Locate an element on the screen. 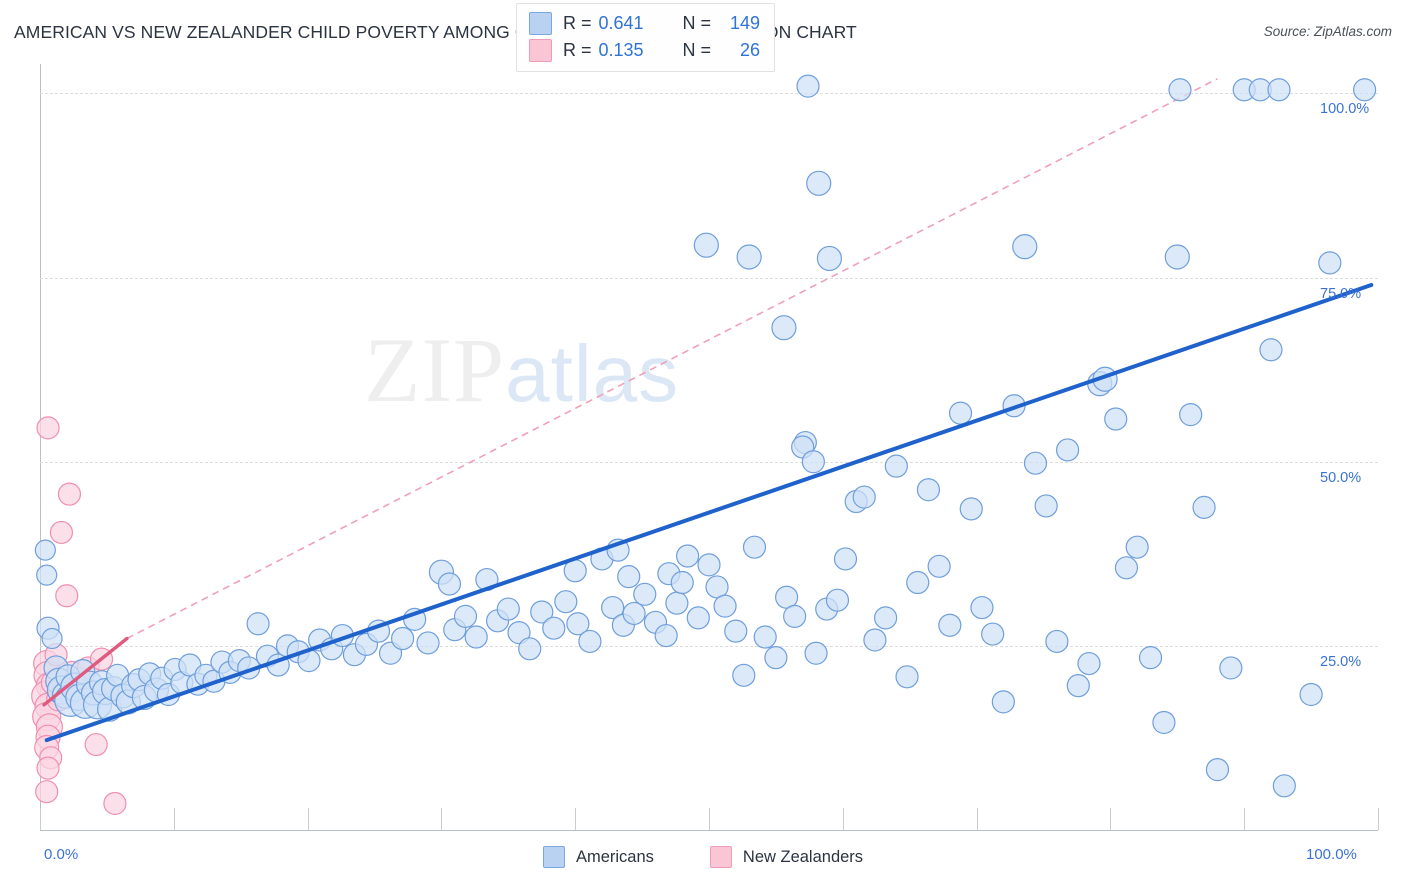 The height and width of the screenshot is (892, 1406). legend-swatch-new-zealanders is located at coordinates (540, 50).